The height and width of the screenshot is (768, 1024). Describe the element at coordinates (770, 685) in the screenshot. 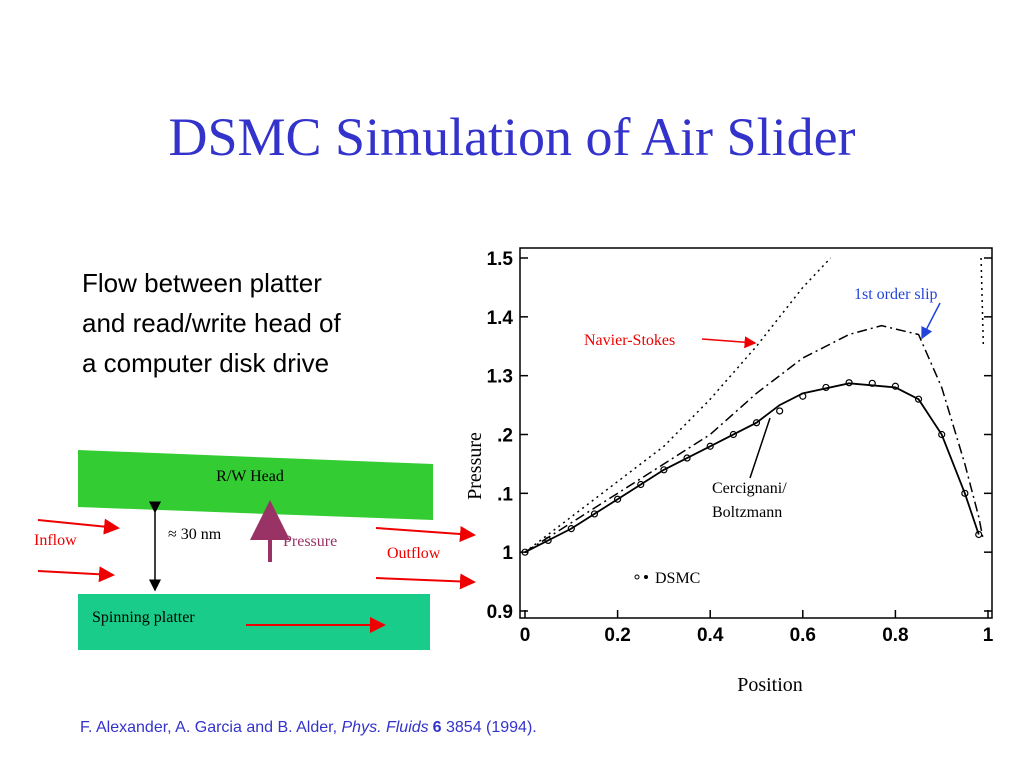

I see `x-axis-label: Position` at that location.